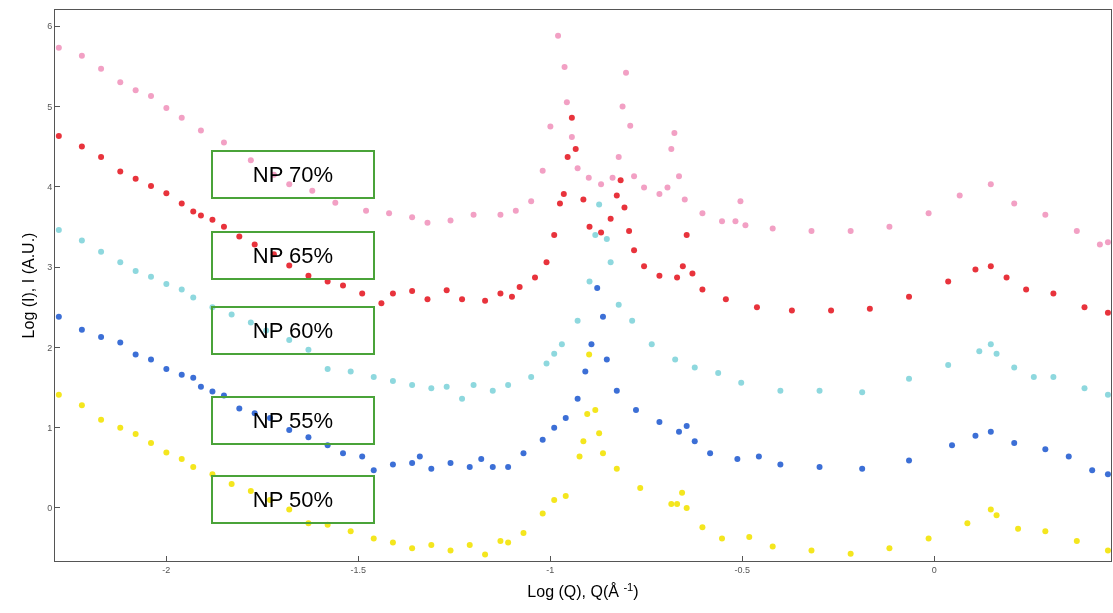 Image resolution: width=1113 pixels, height=613 pixels. I want to click on y-tick-label: 3, so click(50, 267).